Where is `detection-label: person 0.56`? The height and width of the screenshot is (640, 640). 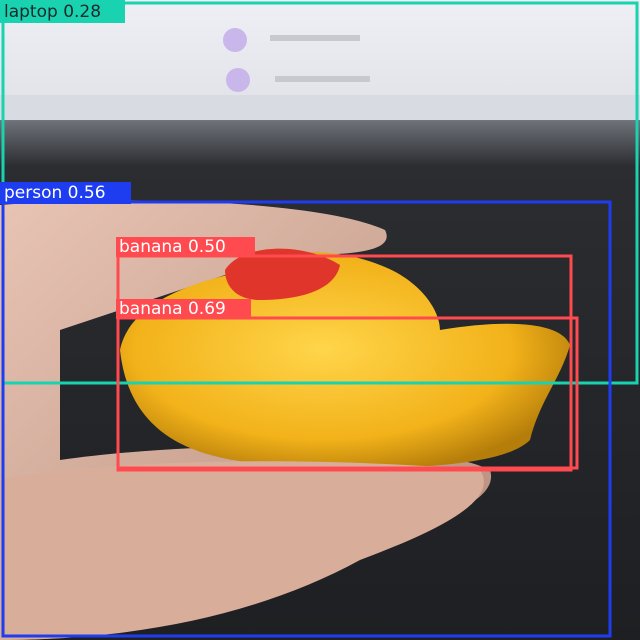 detection-label: person 0.56 is located at coordinates (55, 193).